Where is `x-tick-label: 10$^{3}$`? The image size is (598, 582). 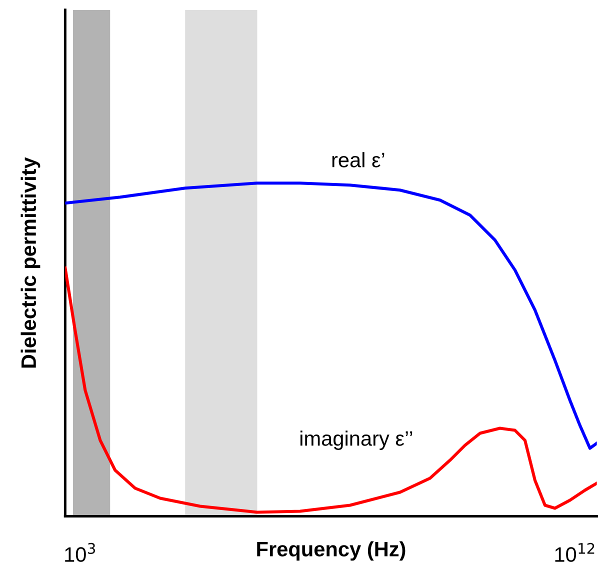
x-tick-label: 10$^{3}$ is located at coordinates (80, 552).